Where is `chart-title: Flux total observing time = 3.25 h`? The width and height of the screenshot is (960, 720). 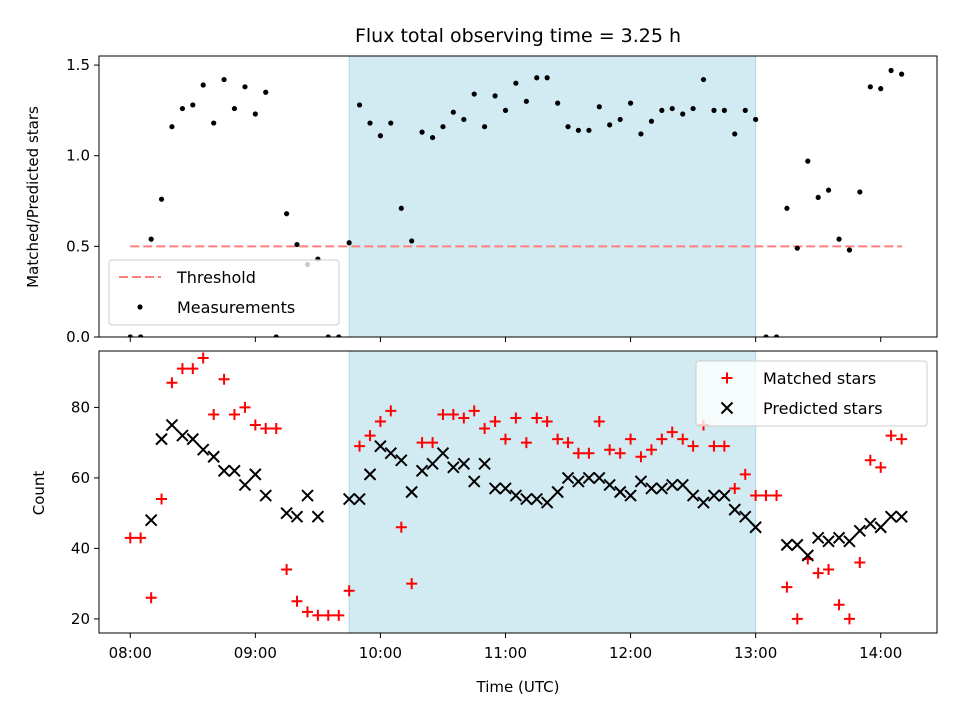
chart-title: Flux total observing time = 3.25 h is located at coordinates (518, 36).